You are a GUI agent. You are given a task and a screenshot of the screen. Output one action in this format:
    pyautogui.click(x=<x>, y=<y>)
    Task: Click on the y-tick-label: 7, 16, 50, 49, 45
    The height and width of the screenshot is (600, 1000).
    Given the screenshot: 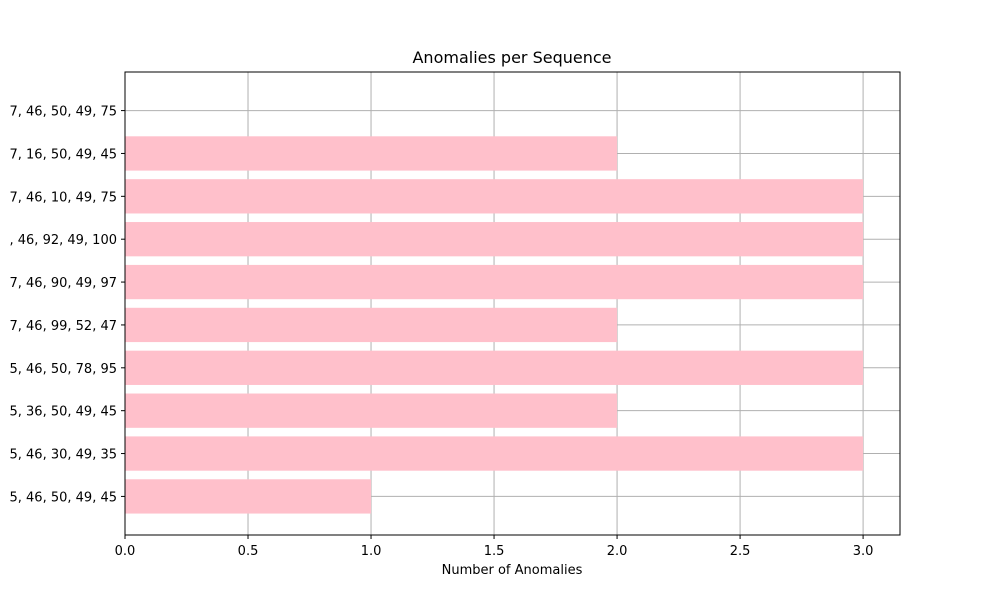 What is the action you would take?
    pyautogui.click(x=64, y=154)
    